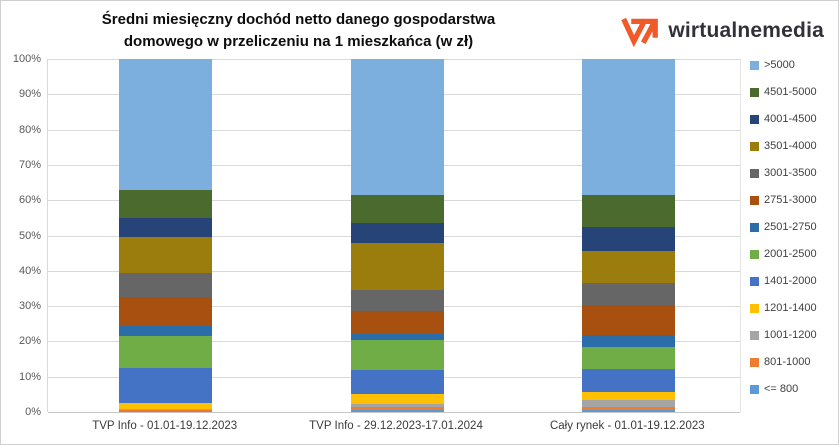 The height and width of the screenshot is (445, 839). Describe the element at coordinates (26, 59) in the screenshot. I see `y-tick-label: 100%` at that location.